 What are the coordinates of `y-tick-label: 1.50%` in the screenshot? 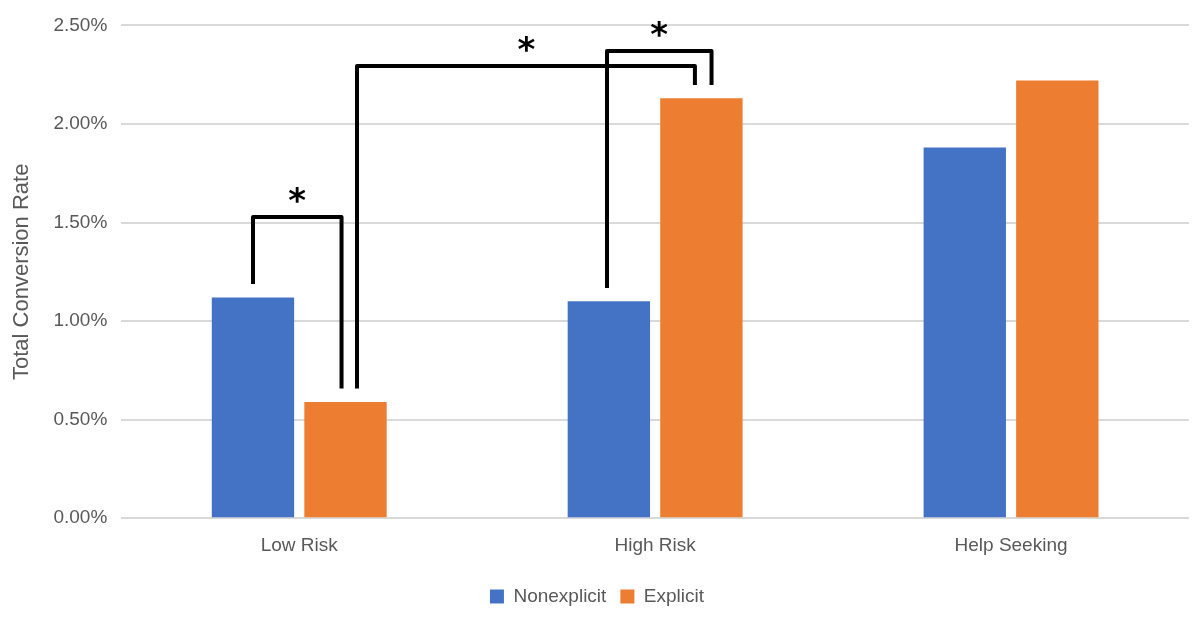 It's located at (80, 221).